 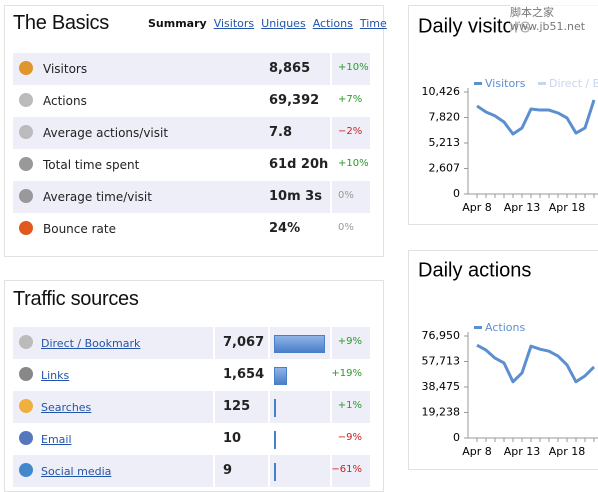 I want to click on legend-label: Direct / Bookmark, so click(x=573, y=83).